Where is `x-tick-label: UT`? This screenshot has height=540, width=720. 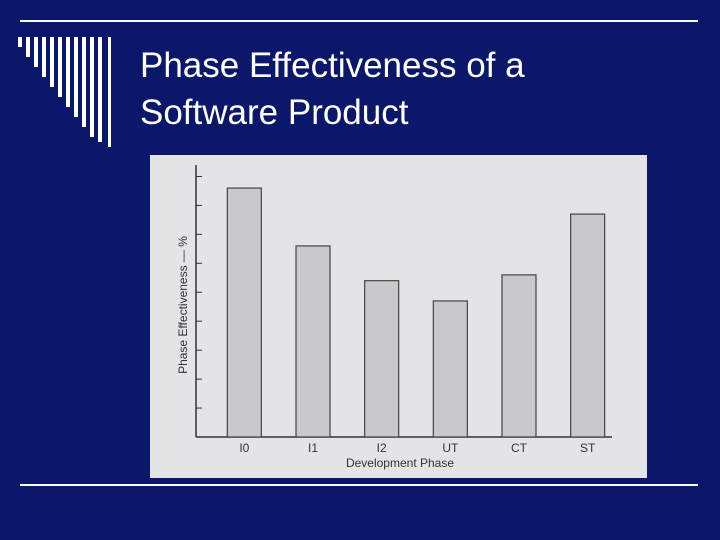
x-tick-label: UT is located at coordinates (450, 448).